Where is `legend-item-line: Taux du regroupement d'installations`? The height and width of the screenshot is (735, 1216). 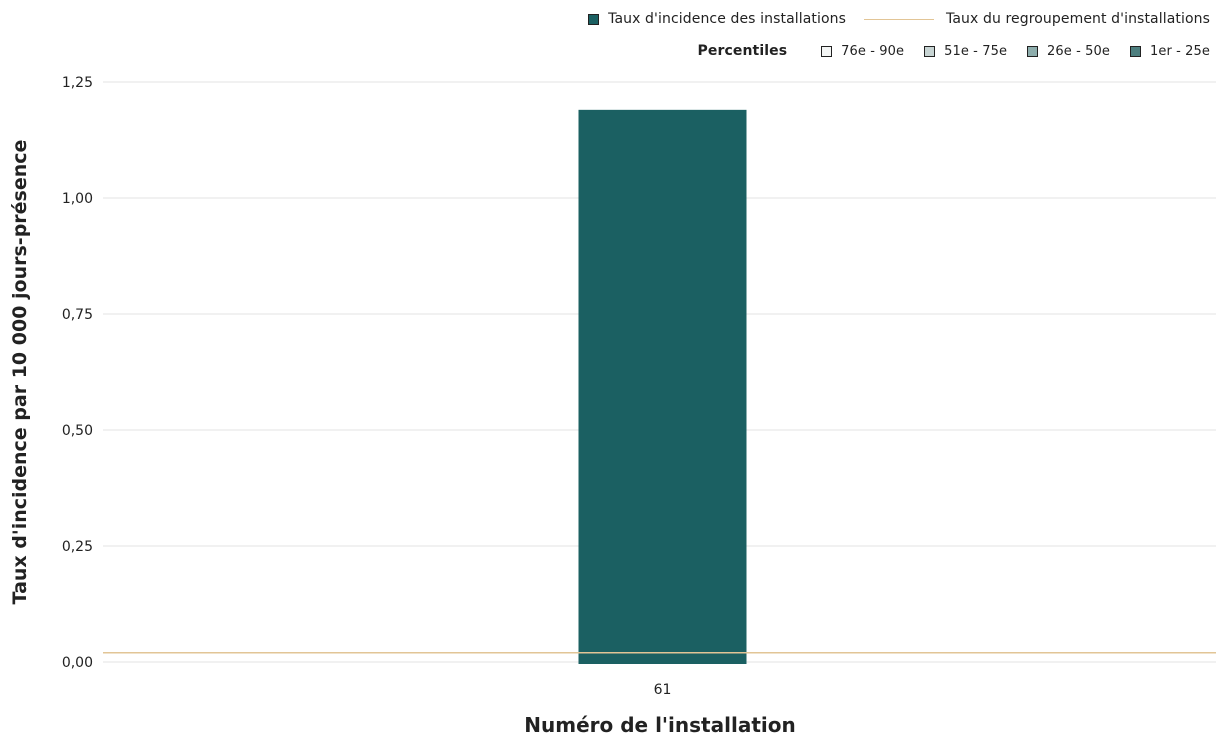 legend-item-line: Taux du regroupement d'installations is located at coordinates (1037, 19).